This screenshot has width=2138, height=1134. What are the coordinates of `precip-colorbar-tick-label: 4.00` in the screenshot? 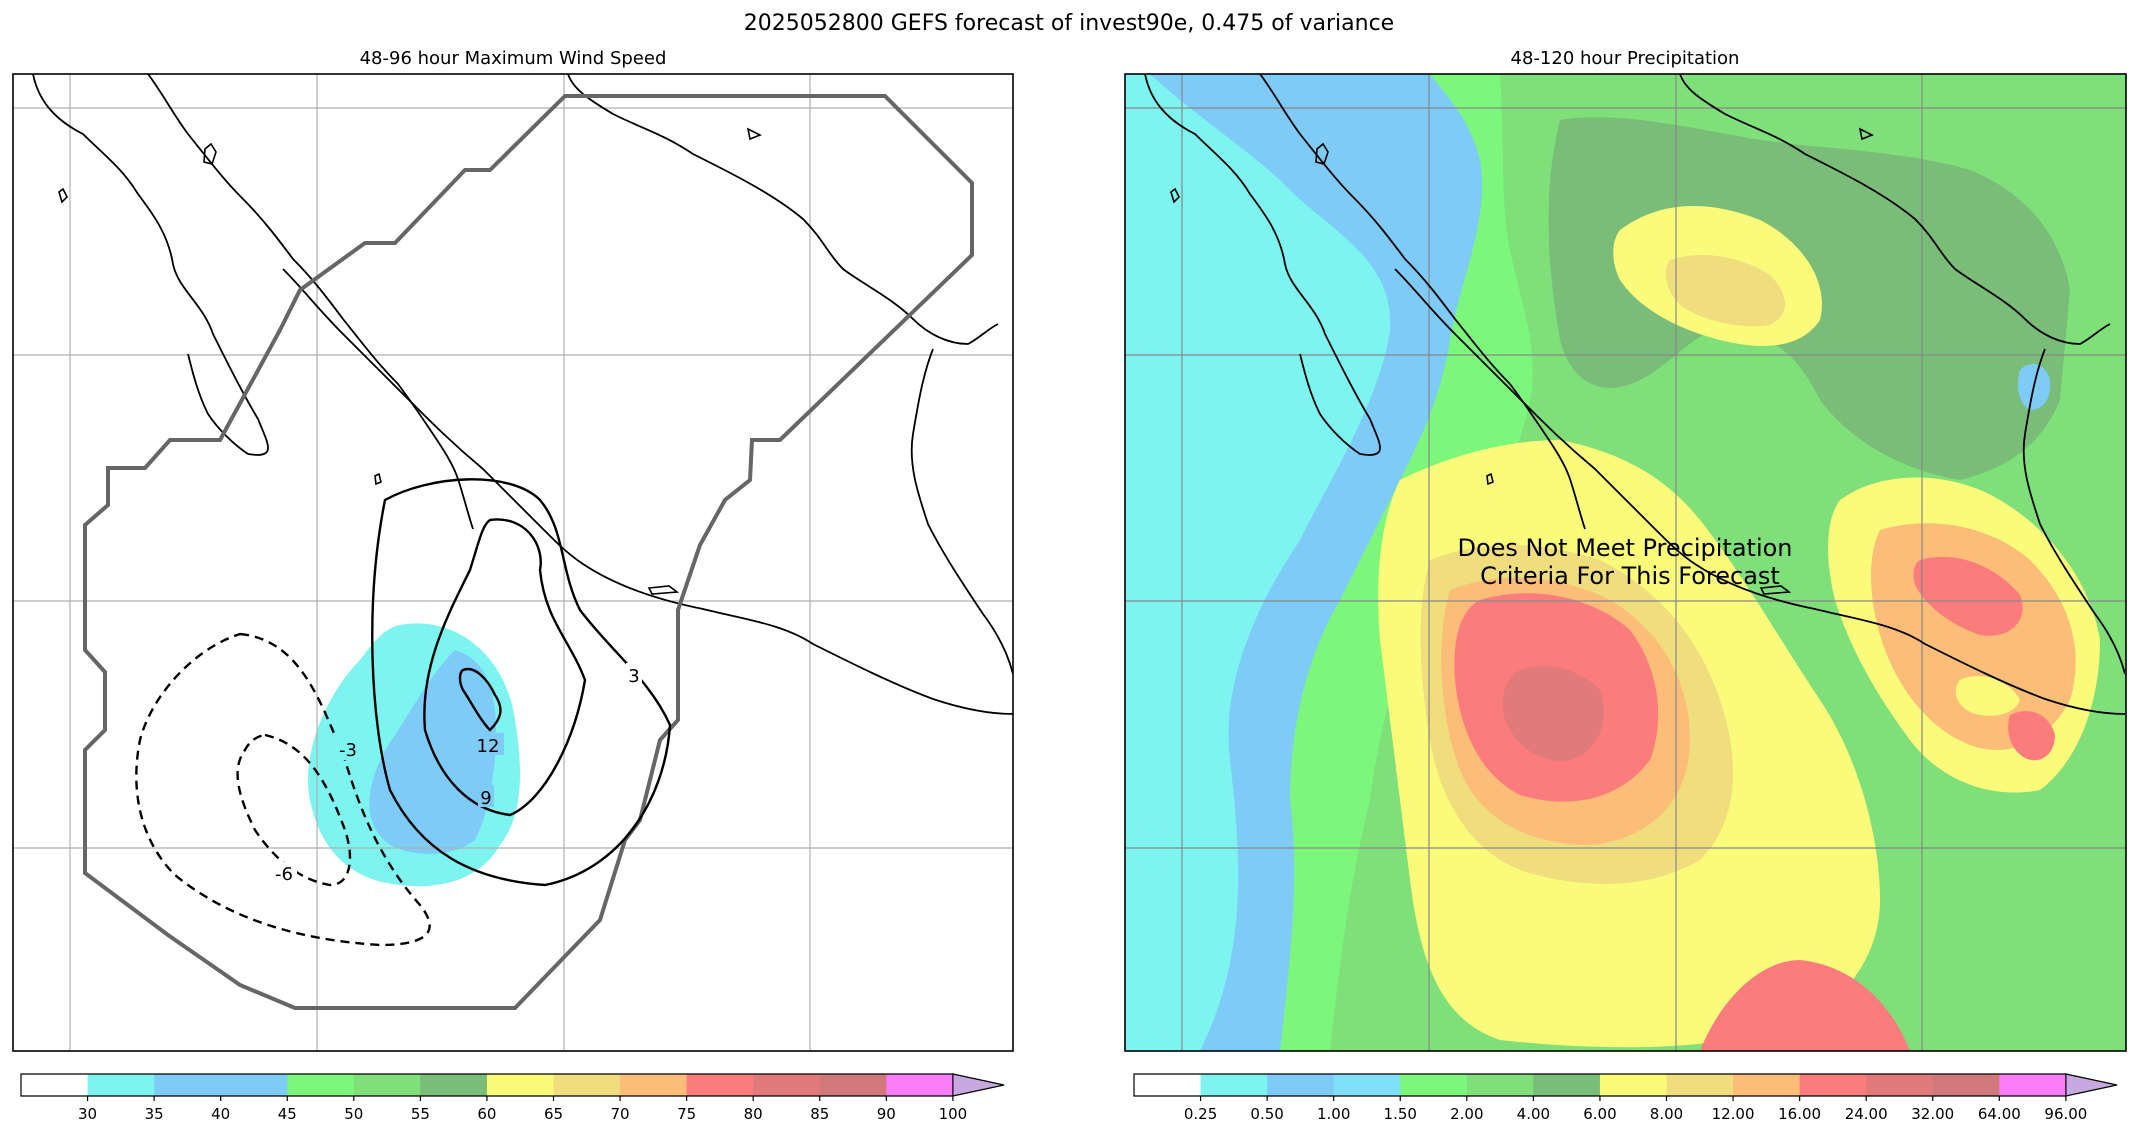 It's located at (1533, 1114).